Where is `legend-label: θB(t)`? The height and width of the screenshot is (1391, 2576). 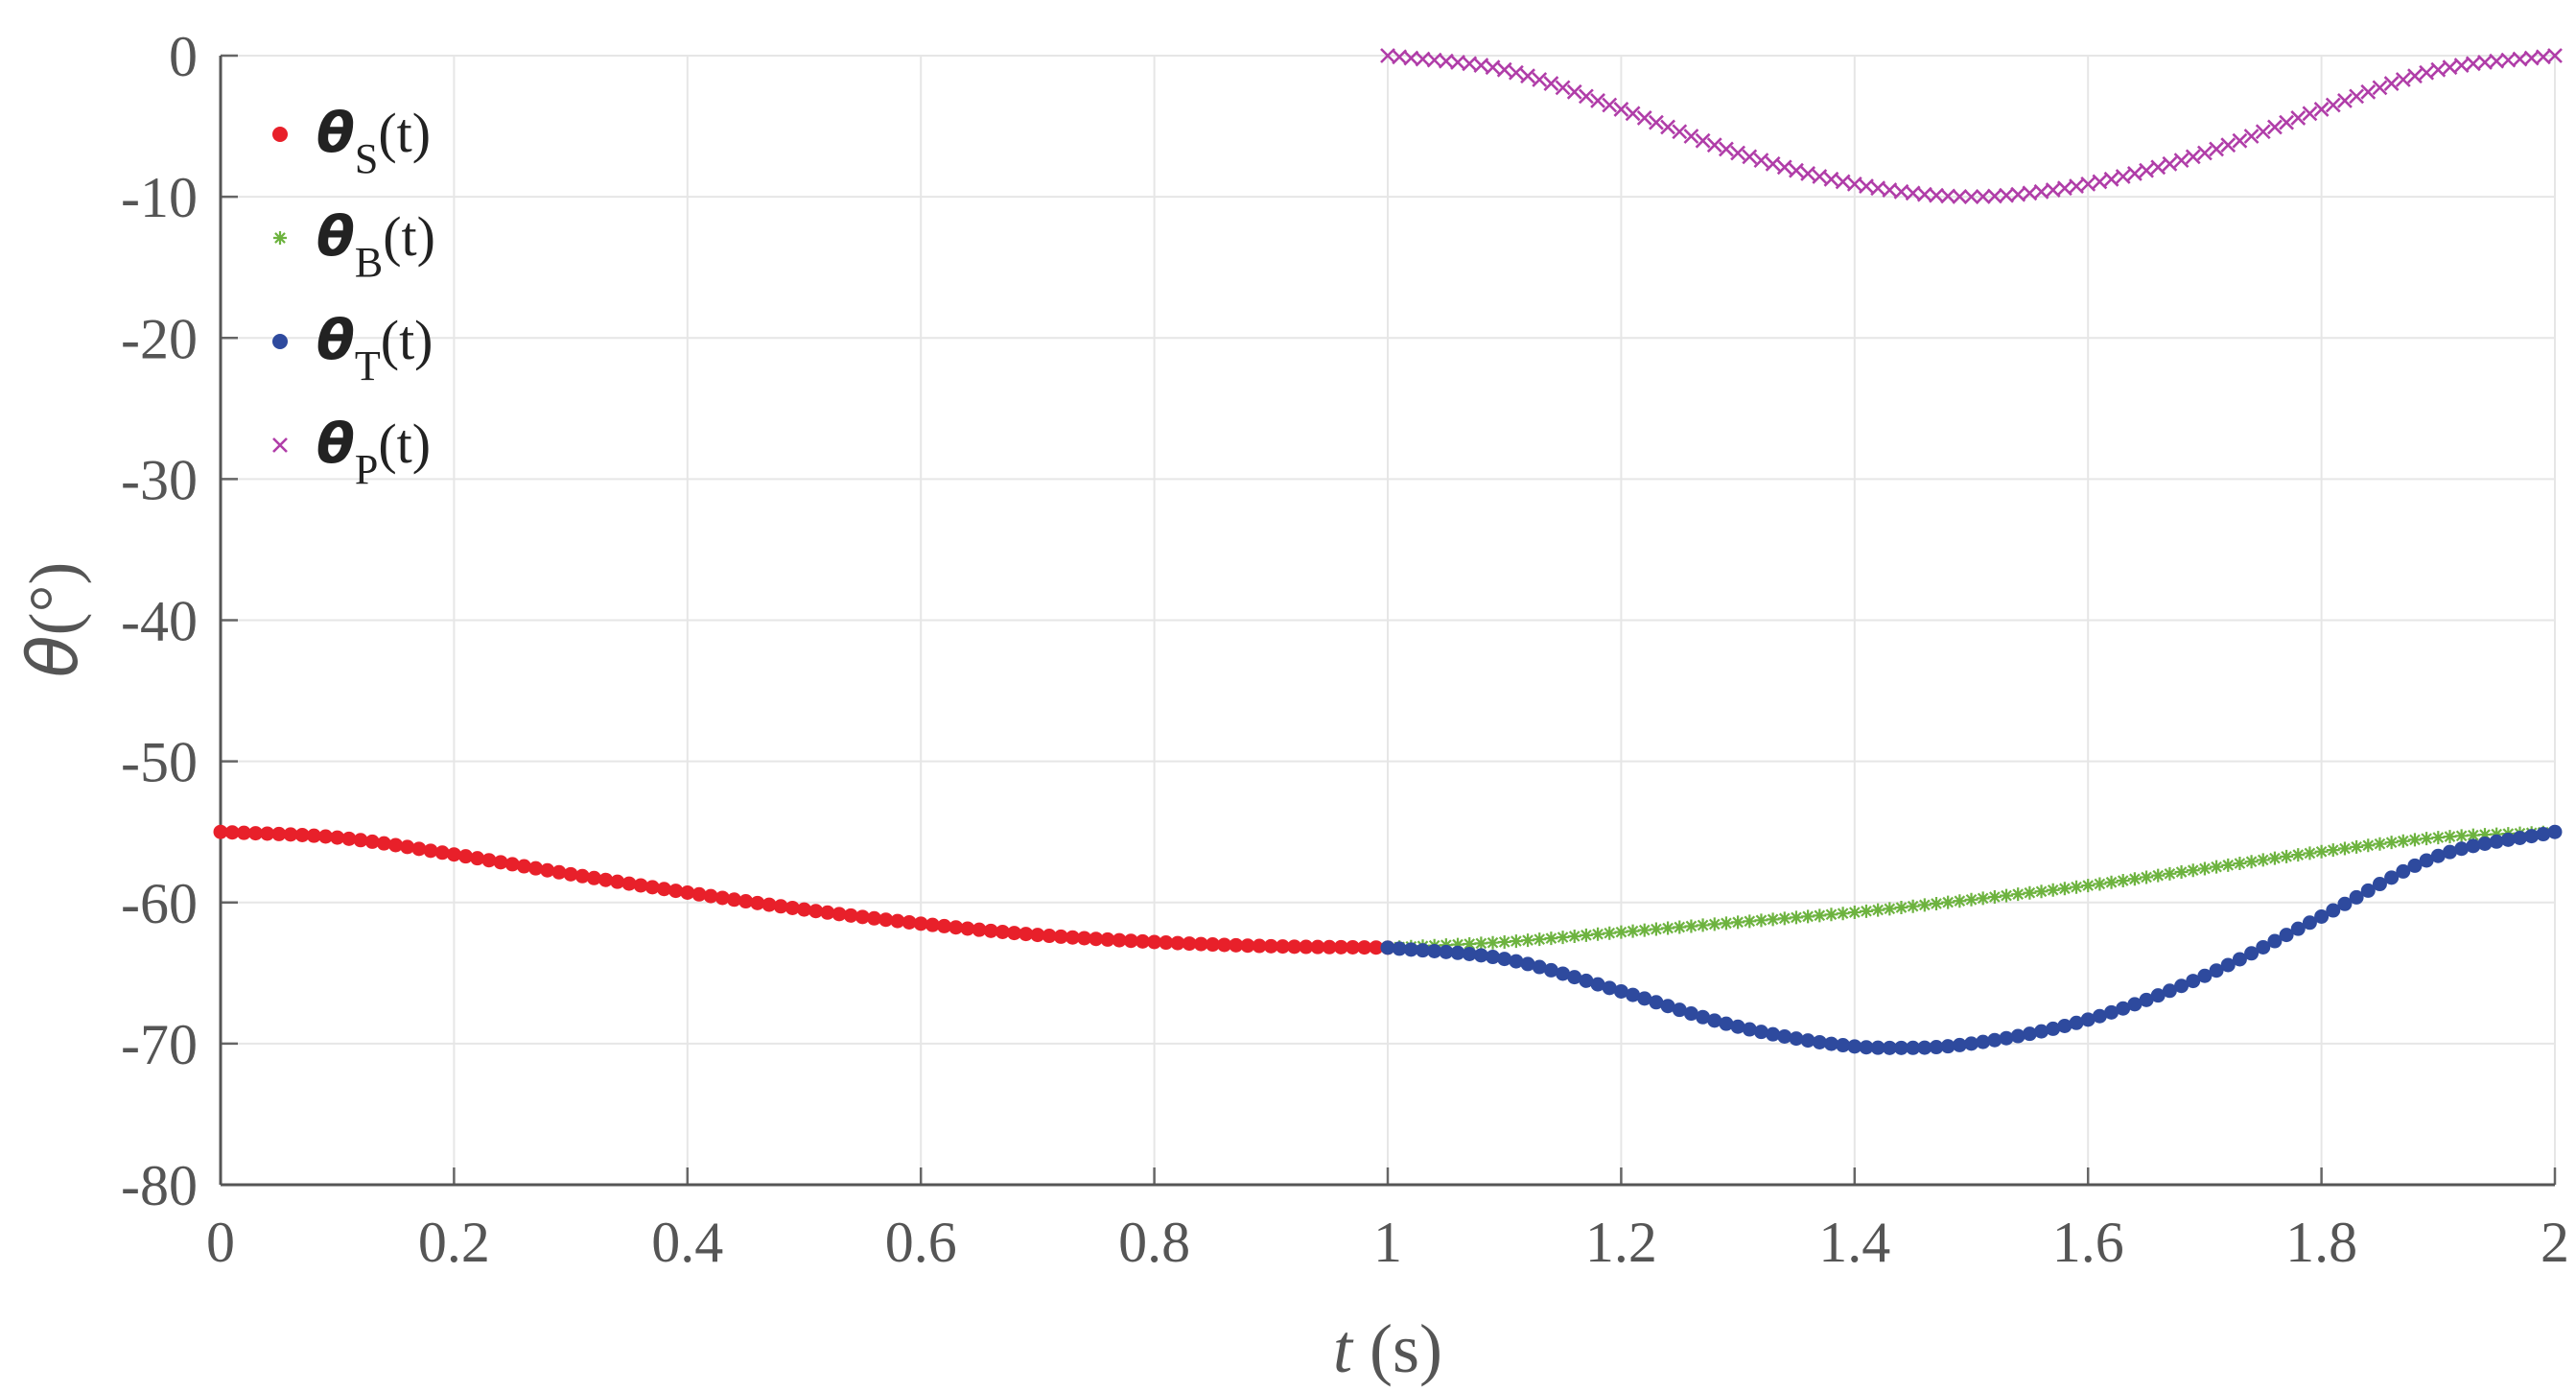
legend-label: θB(t) is located at coordinates (375, 245).